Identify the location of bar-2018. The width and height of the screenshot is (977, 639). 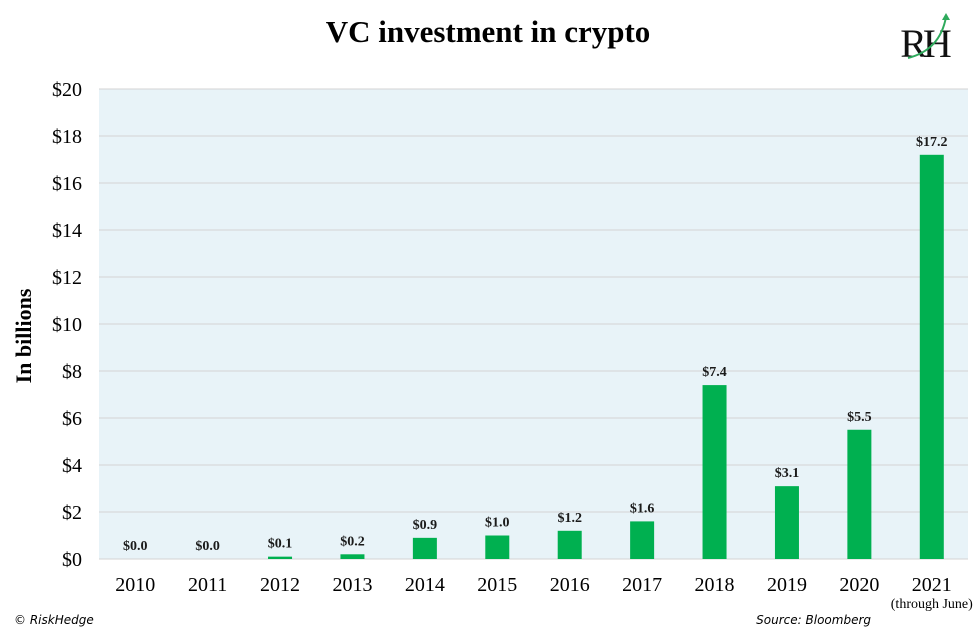
(714, 472).